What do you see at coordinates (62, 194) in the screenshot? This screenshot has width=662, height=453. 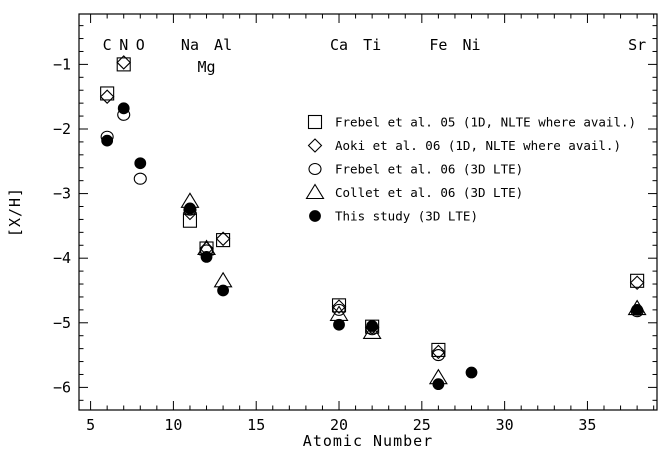 I see `y-tick-label: −3` at bounding box center [62, 194].